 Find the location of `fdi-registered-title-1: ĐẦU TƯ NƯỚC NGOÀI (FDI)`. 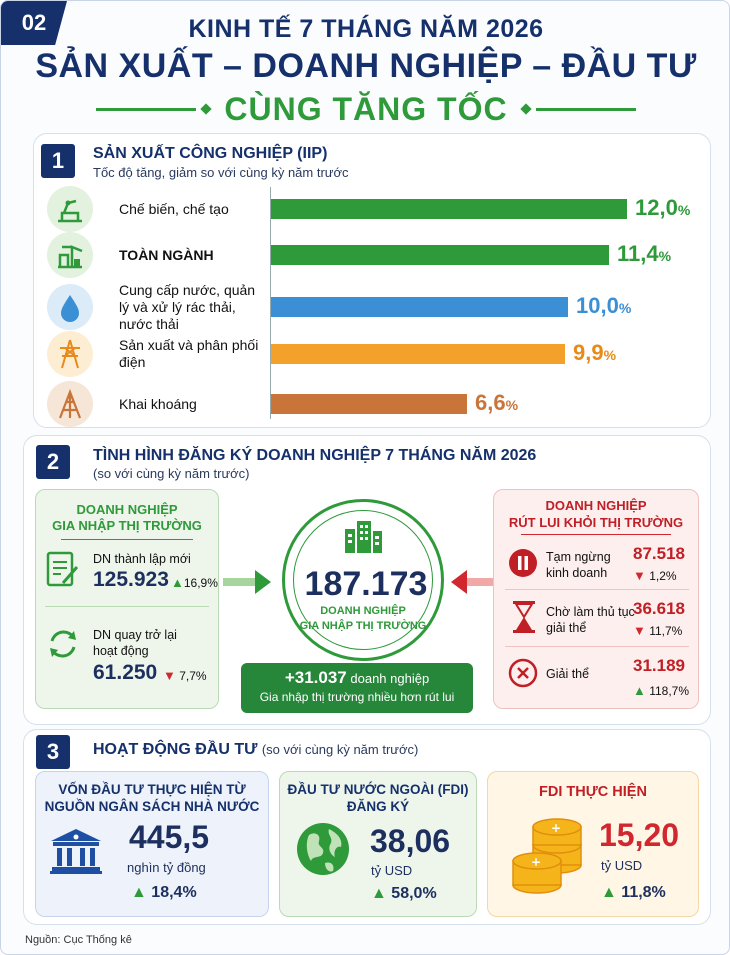

fdi-registered-title-1: ĐẦU TƯ NƯỚC NGOÀI (FDI) is located at coordinates (378, 789).